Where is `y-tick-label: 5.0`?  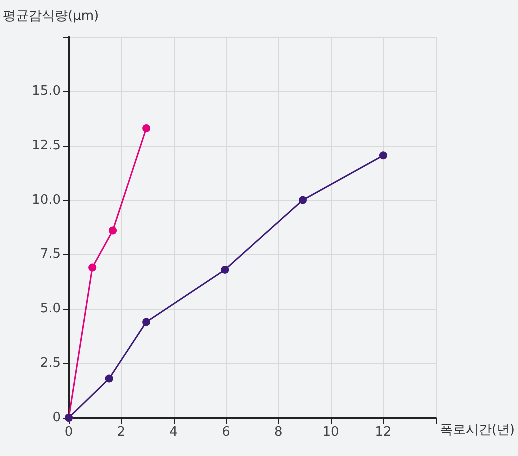
y-tick-label: 5.0 is located at coordinates (50, 309).